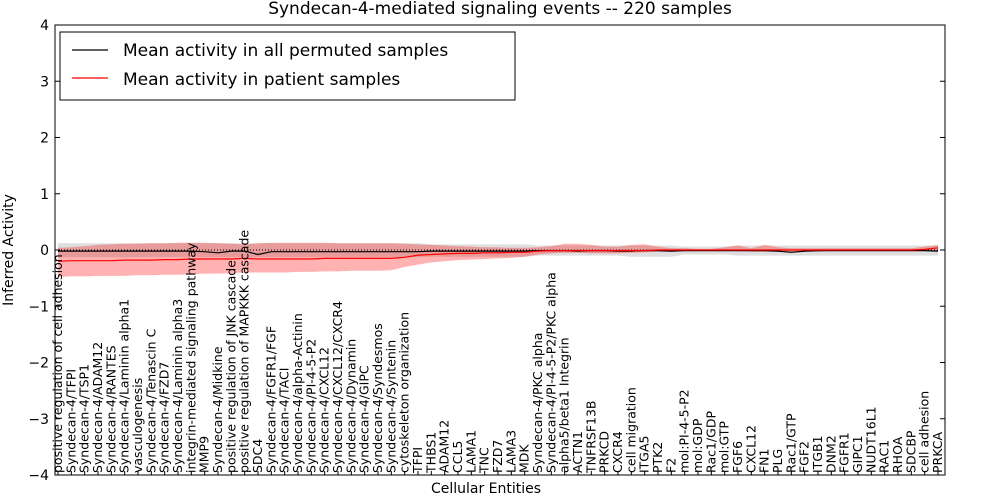 Image resolution: width=1000 pixels, height=500 pixels. What do you see at coordinates (38, 307) in the screenshot?
I see `y-tick-label: −1` at bounding box center [38, 307].